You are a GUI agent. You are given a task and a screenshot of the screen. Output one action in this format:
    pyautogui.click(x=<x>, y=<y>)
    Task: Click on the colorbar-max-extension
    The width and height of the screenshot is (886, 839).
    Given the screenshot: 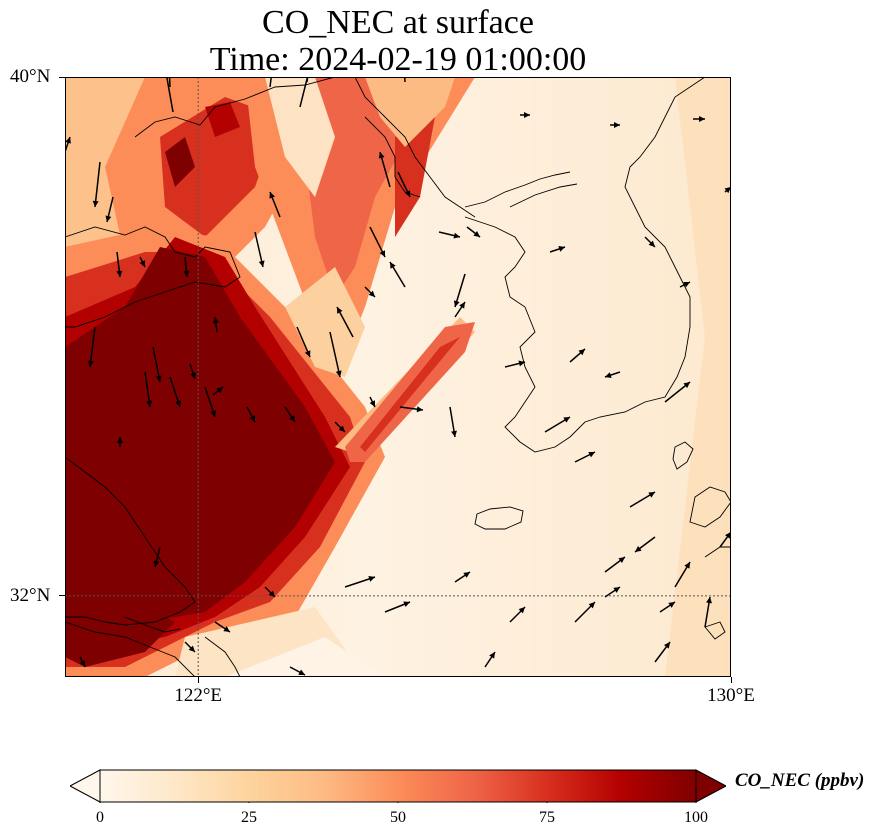 What is the action you would take?
    pyautogui.click(x=710, y=786)
    